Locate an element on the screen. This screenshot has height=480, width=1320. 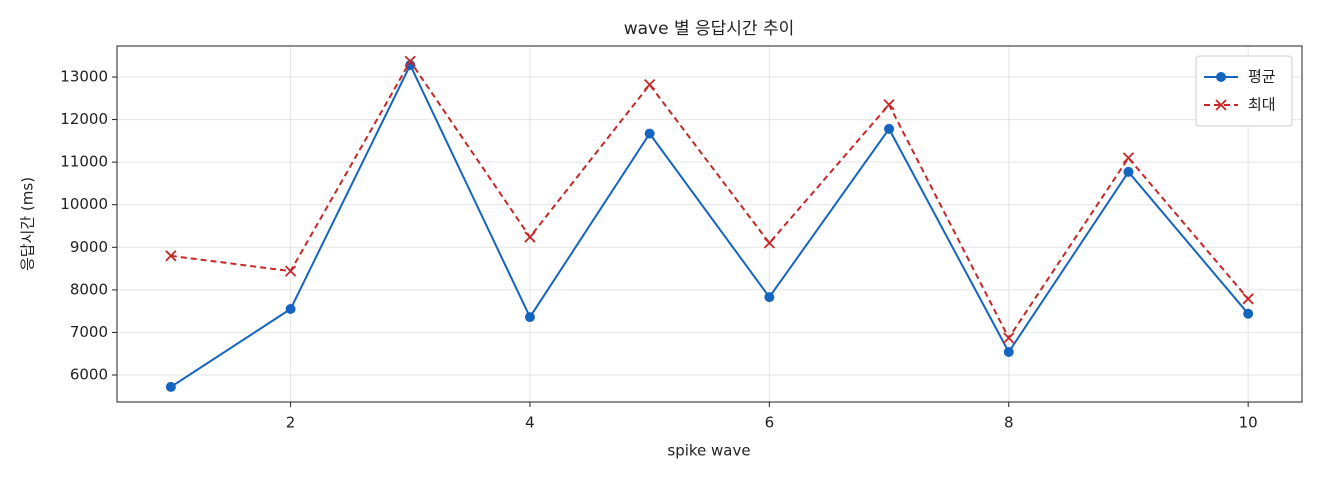
x-tick-label: 10 is located at coordinates (1248, 423).